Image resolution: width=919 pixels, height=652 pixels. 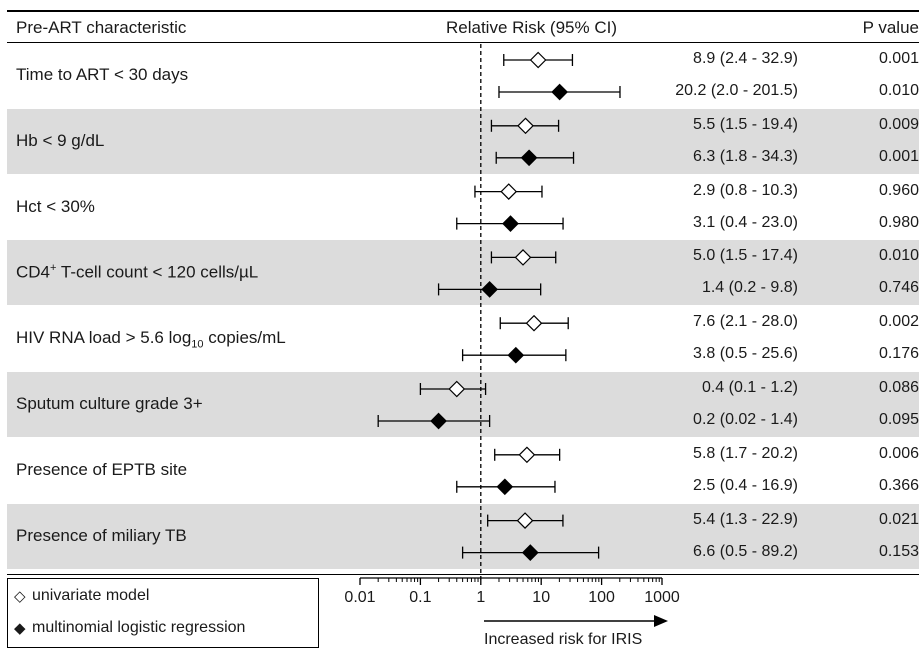 What do you see at coordinates (898, 190) in the screenshot?
I see `p-value: 0.960` at bounding box center [898, 190].